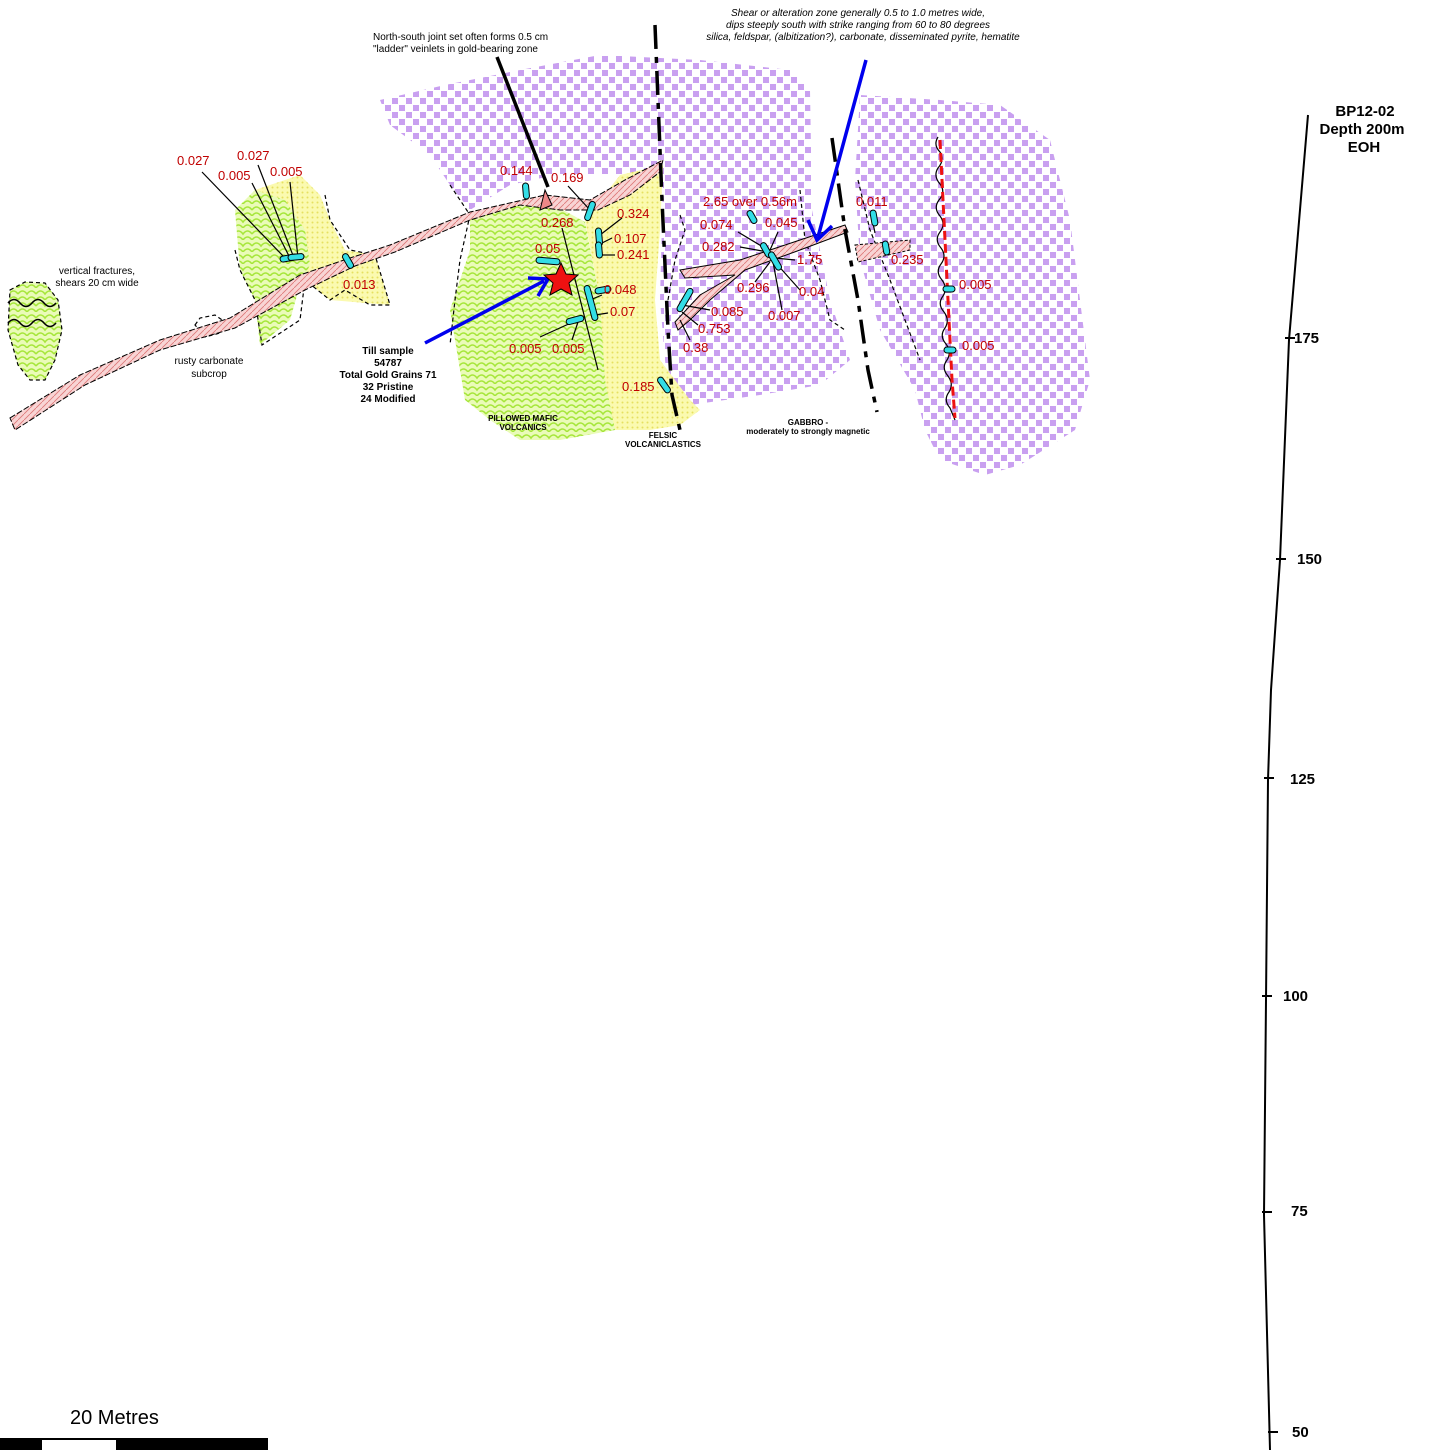 The width and height of the screenshot is (1429, 1450). What do you see at coordinates (516, 170) in the screenshot?
I see `svg-text: 0.144` at bounding box center [516, 170].